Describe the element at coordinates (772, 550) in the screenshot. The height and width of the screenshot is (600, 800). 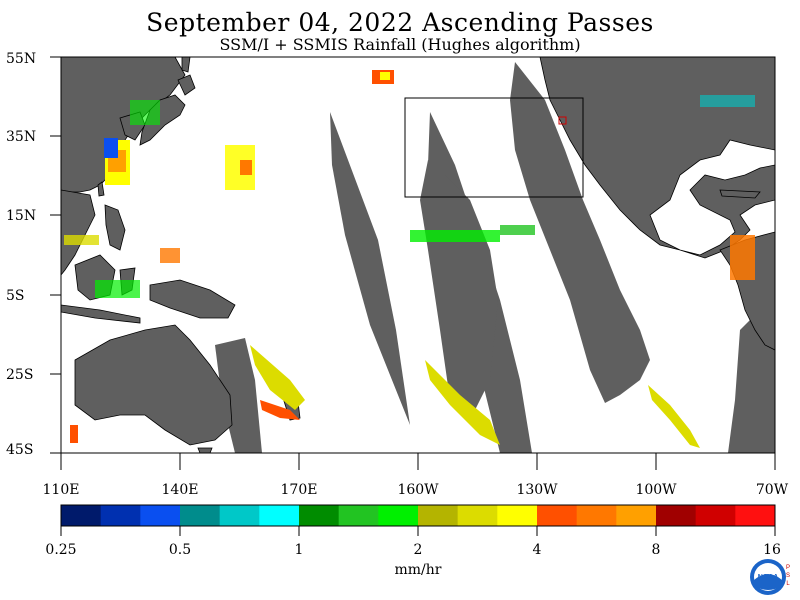
I see `colorbar-label-16: 16` at that location.